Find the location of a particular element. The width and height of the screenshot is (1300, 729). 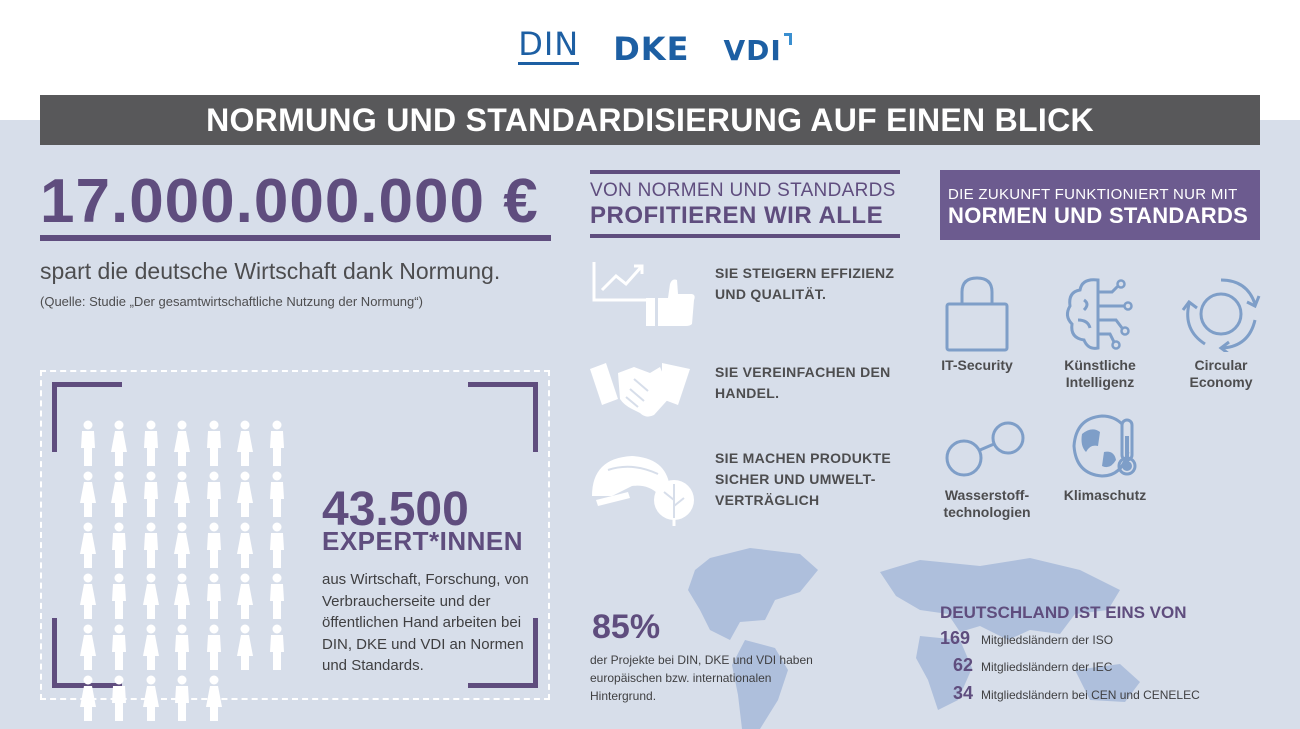

benefit-item: SIE STEIGERN EFFIZIENZ UND QUALITÄT. is located at coordinates (805, 283).